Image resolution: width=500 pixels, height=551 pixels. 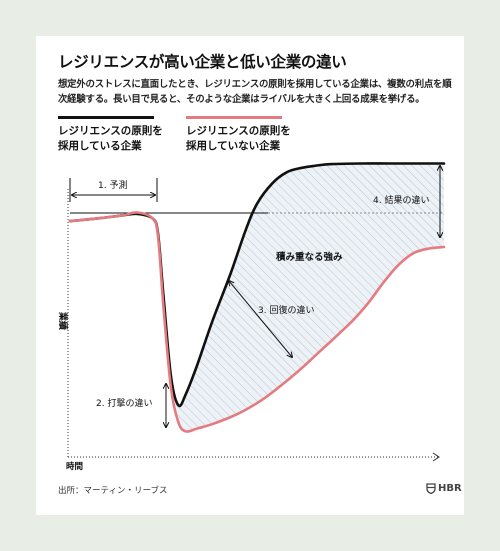 What do you see at coordinates (106, 117) in the screenshot?
I see `legend-swatch-resilient` at bounding box center [106, 117].